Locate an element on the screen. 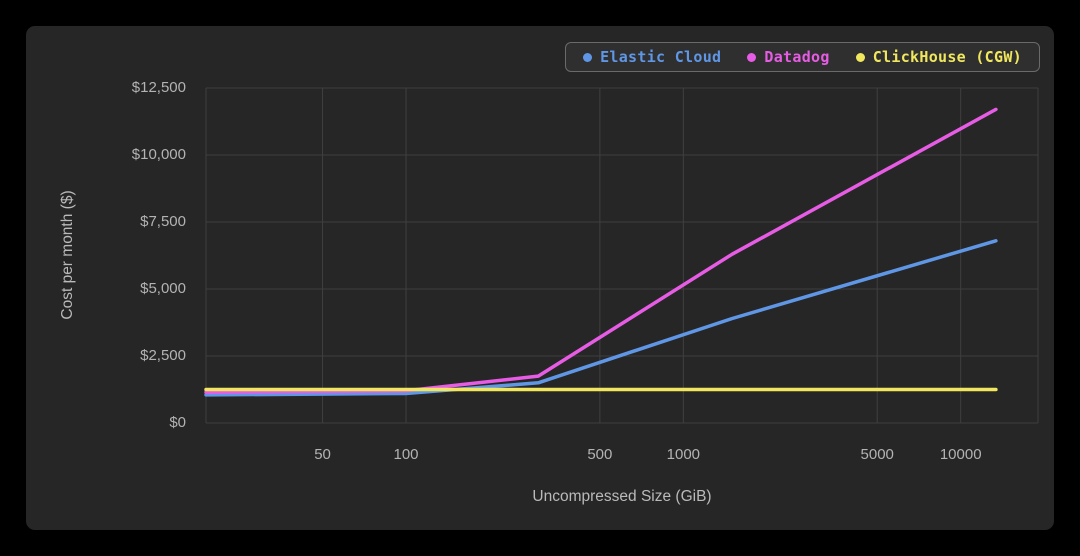 This screenshot has height=556, width=1080. legend-dot-datadog is located at coordinates (752, 57).